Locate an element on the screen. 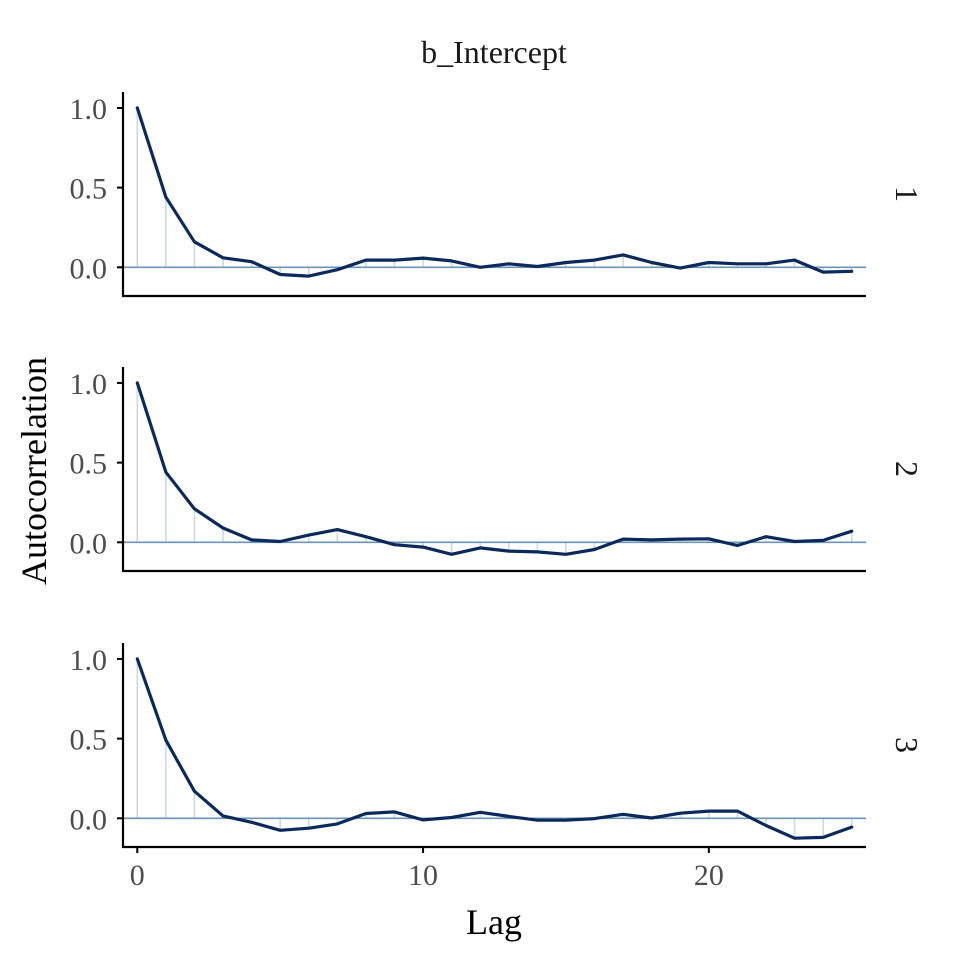 This screenshot has width=960, height=960. y-axis-label: Autocorrelation is located at coordinates (34, 471).